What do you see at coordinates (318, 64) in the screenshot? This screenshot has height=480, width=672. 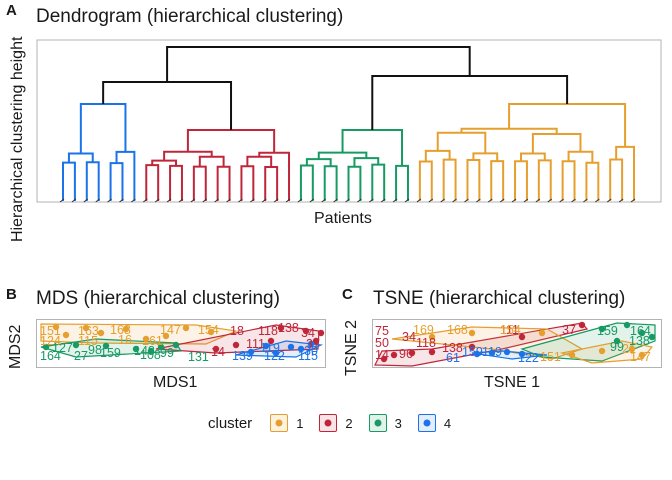 I see `dendrogram-branch-root` at bounding box center [318, 64].